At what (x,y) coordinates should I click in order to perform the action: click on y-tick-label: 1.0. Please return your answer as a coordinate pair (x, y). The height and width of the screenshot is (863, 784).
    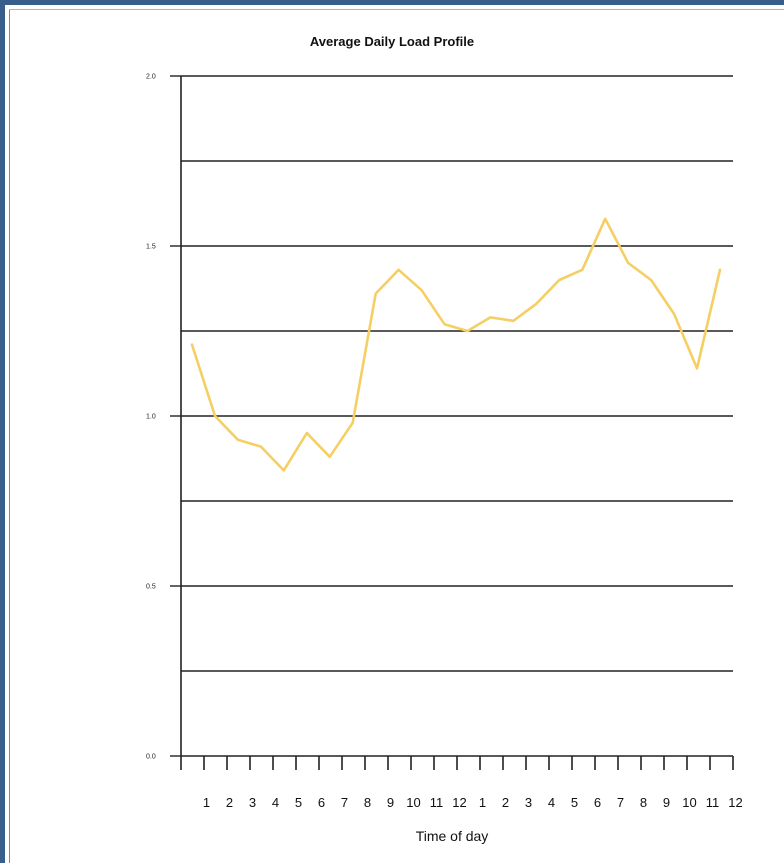
    Looking at the image, I should click on (151, 417).